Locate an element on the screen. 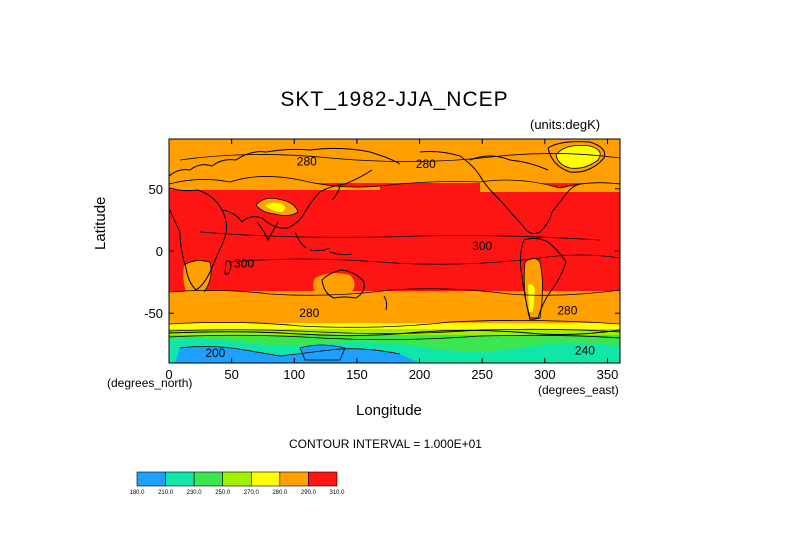 Image resolution: width=789 pixels, height=558 pixels. y-unit-label: (degrees_north) is located at coordinates (150, 383).